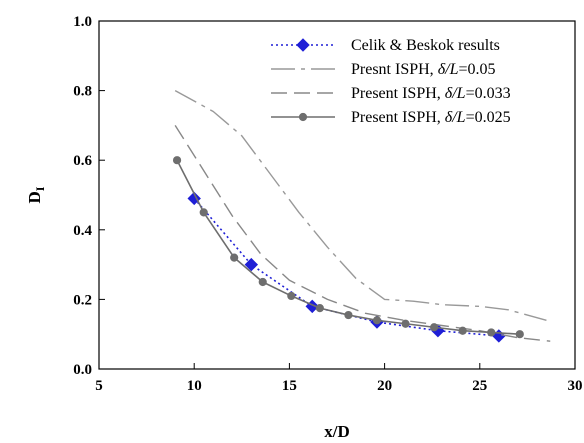  Describe the element at coordinates (431, 117) in the screenshot. I see `legend-label: Present ISPH, δ/L=0.025` at that location.